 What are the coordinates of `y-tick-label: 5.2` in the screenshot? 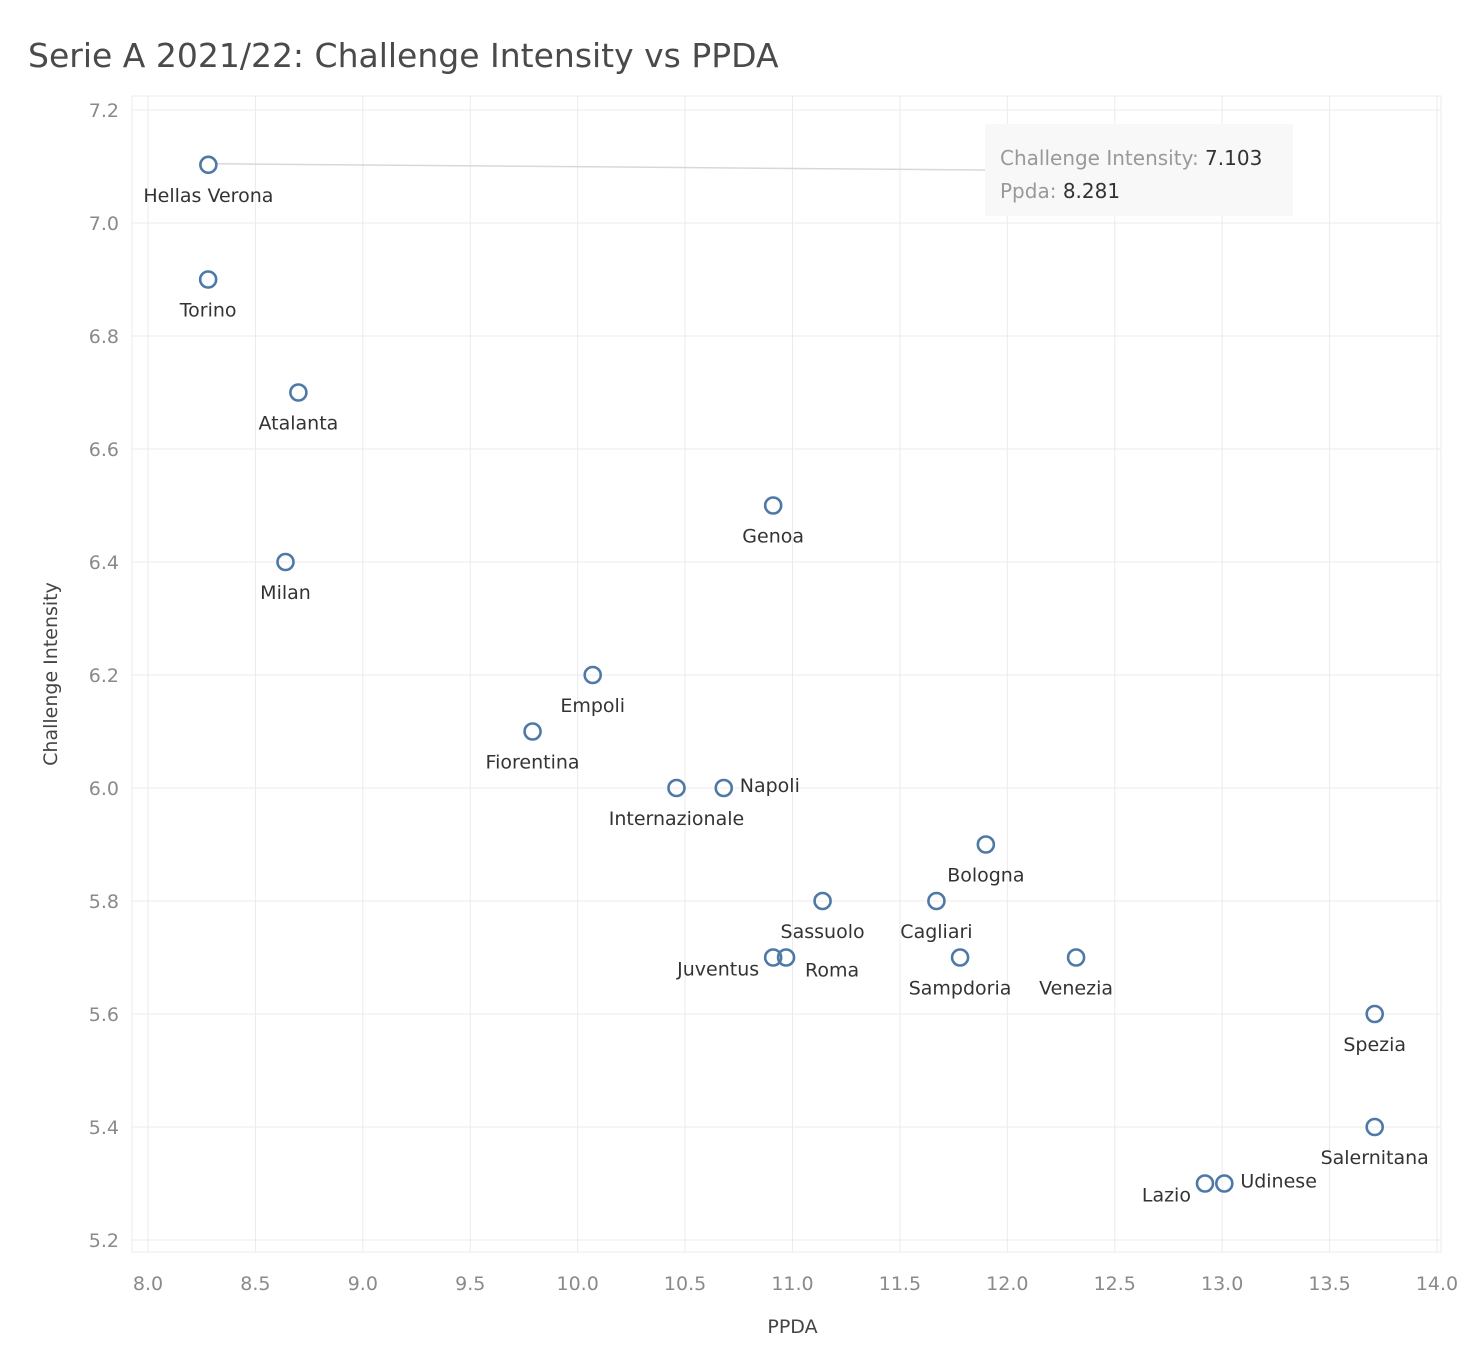 It's located at (104, 1241).